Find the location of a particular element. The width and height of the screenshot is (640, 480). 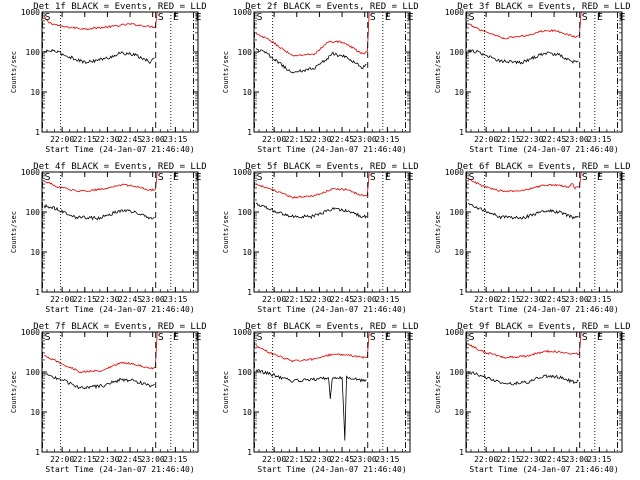

panel-title: Det 1f BLACK = Events, RED = LLD is located at coordinates (119, 7).